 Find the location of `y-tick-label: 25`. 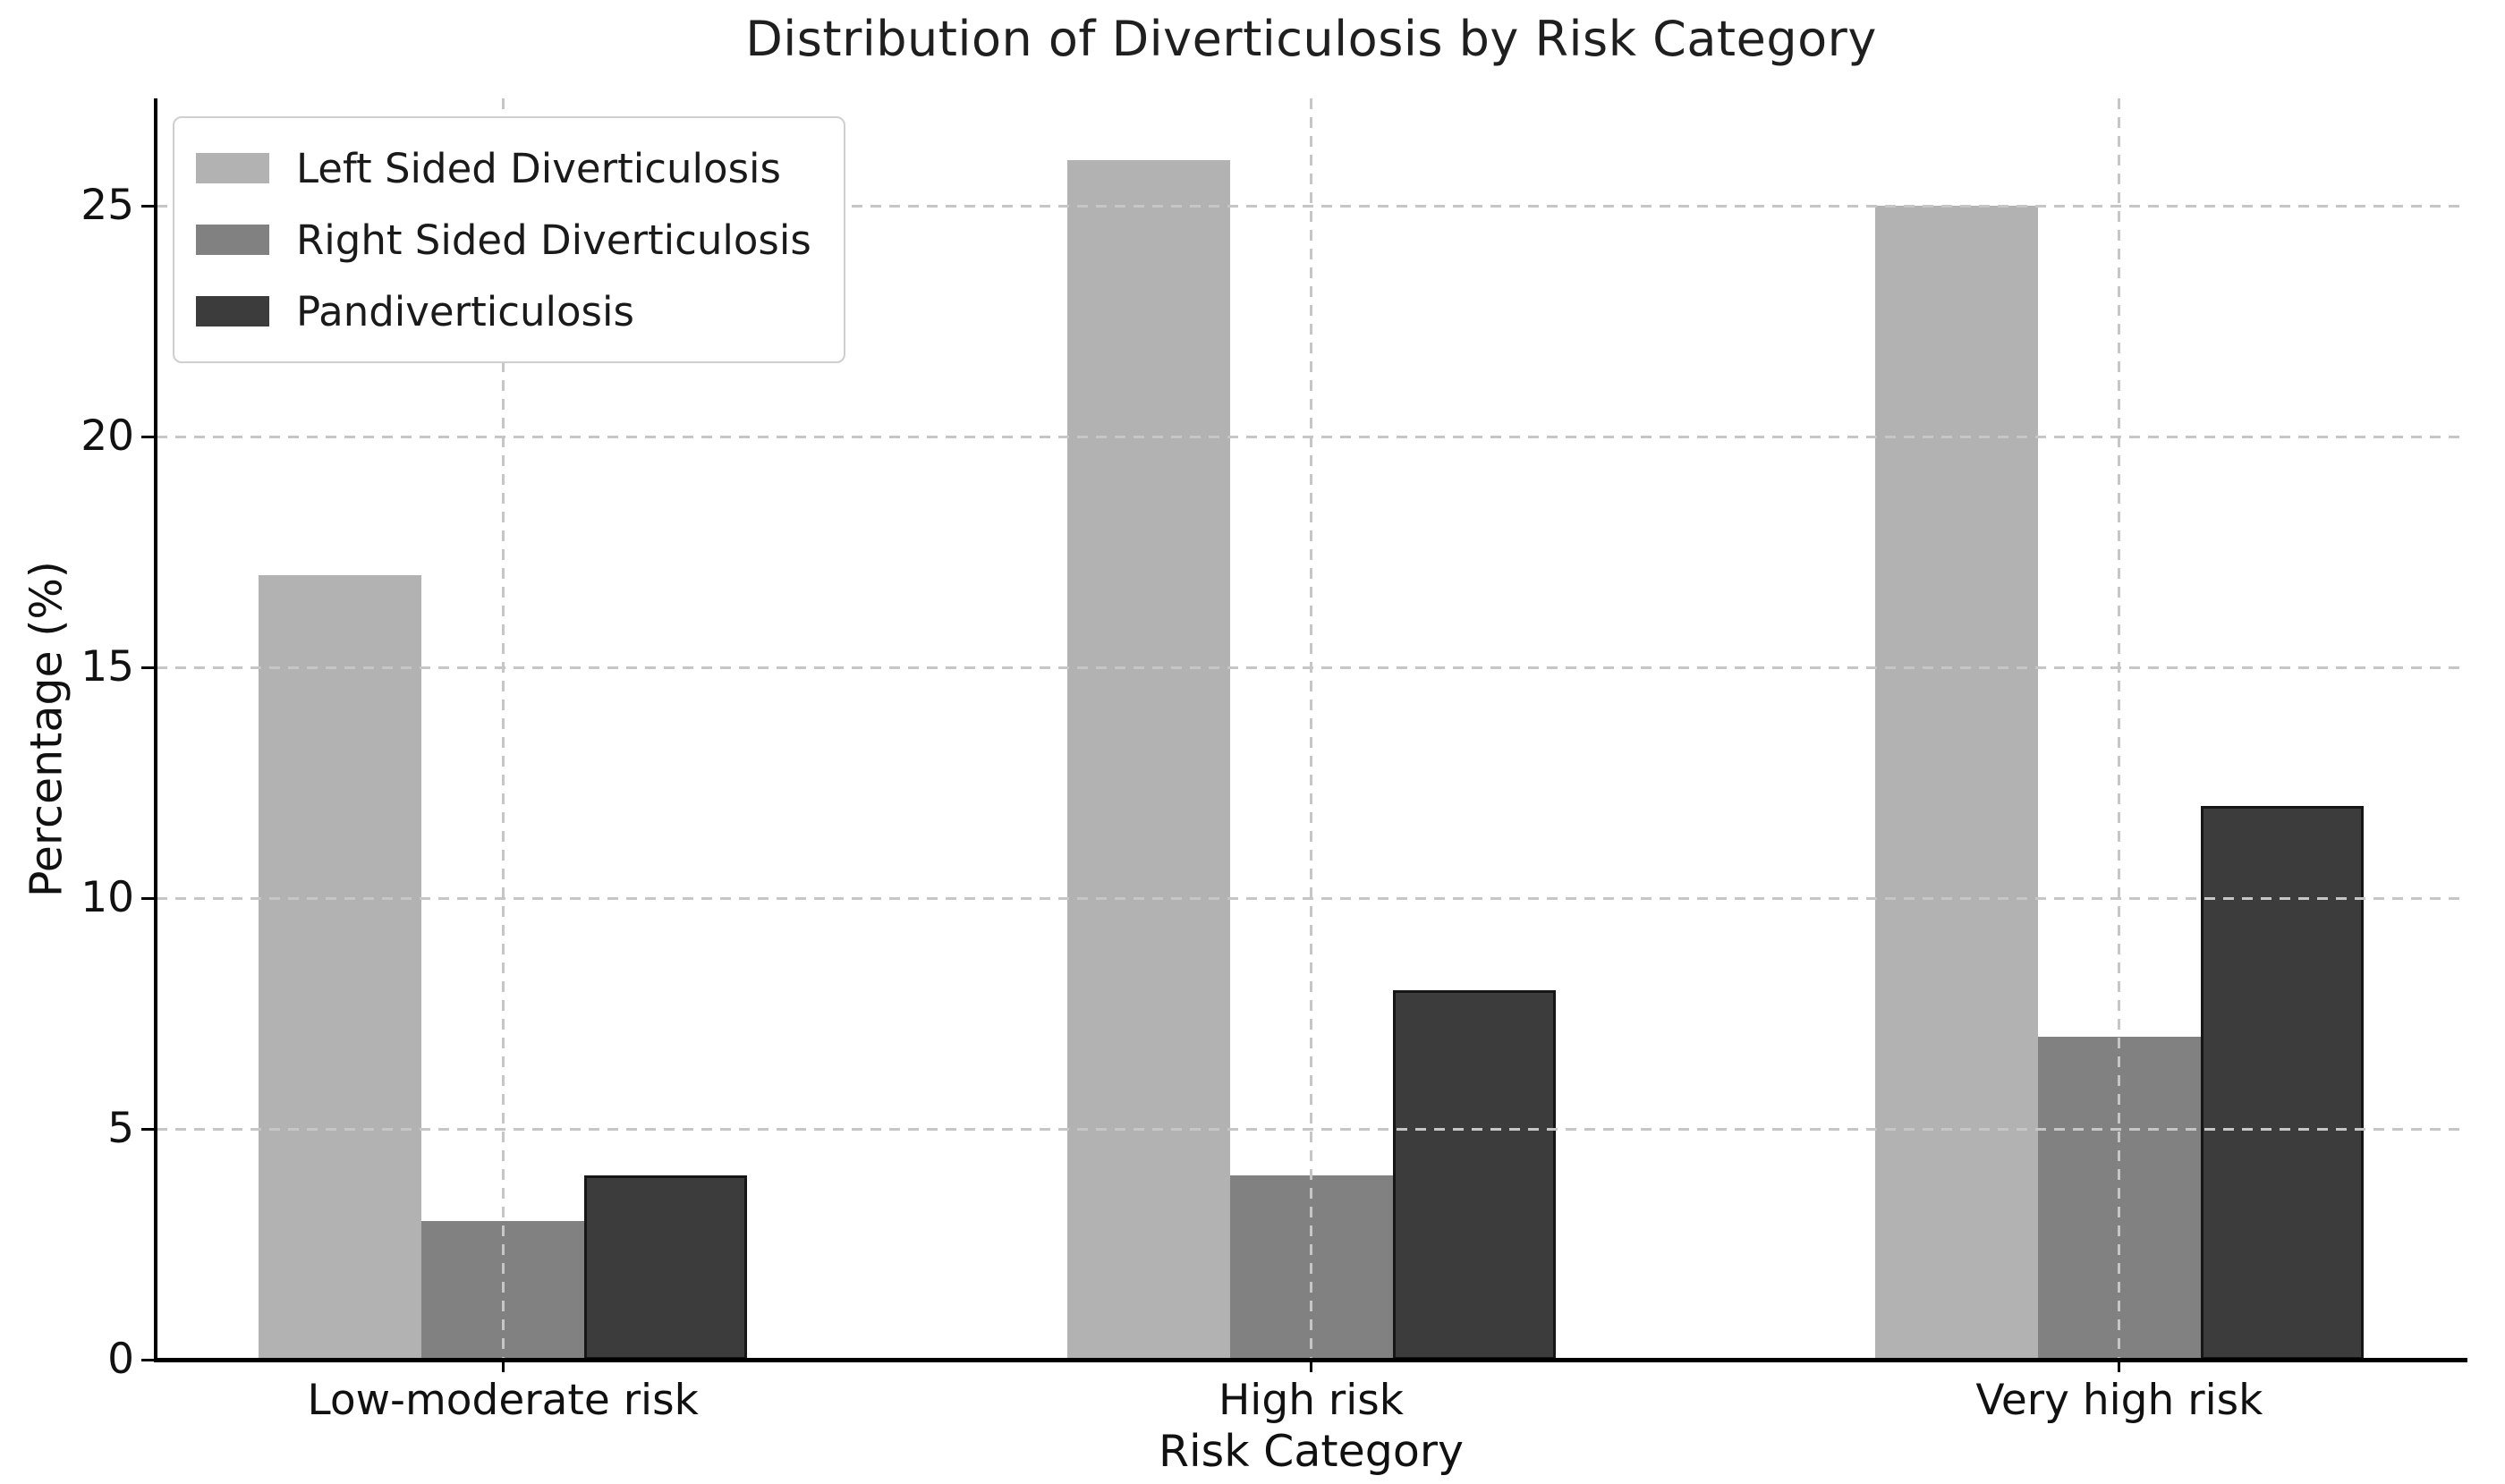

y-tick-label: 25 is located at coordinates (107, 206).